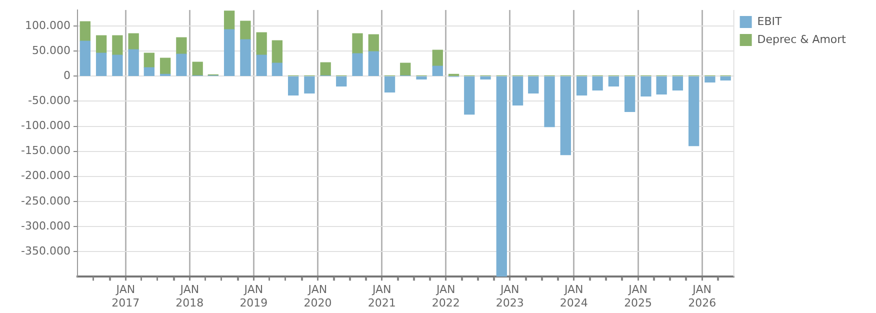  I want to click on x-tick-label: JAN 2021, so click(382, 296).